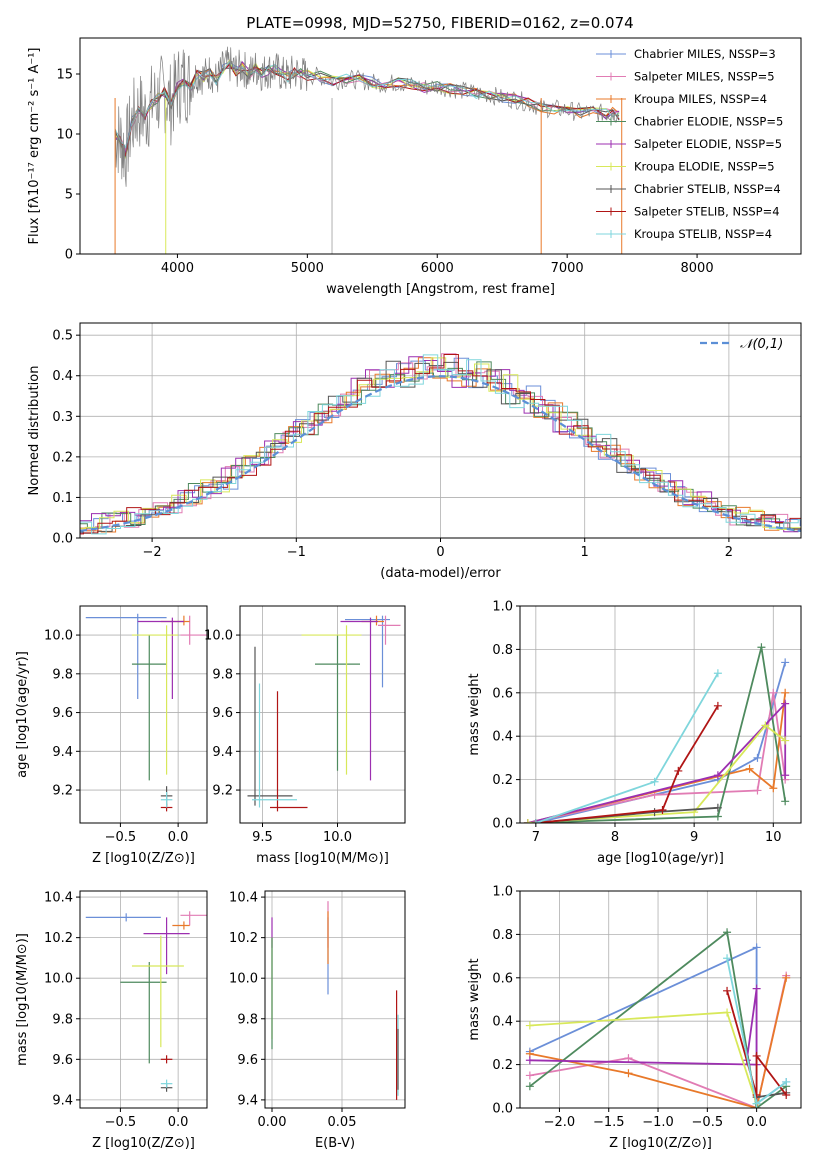 This screenshot has height=1170, width=819. What do you see at coordinates (773, 837) in the screenshot?
I see `x-tick-label: 10` at bounding box center [773, 837].